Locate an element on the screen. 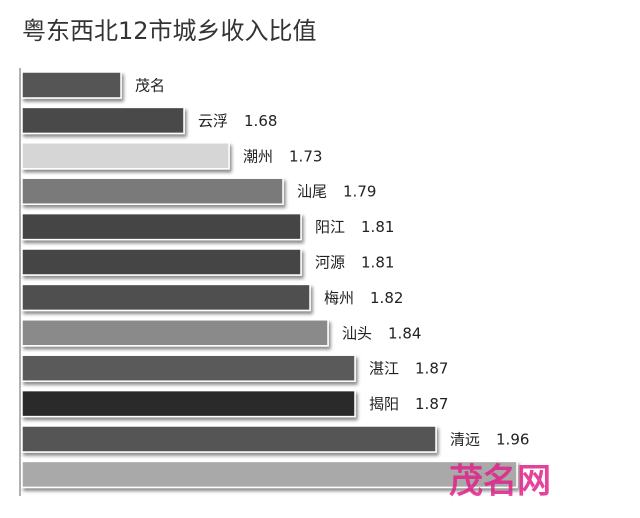 The height and width of the screenshot is (518, 640). category-label: 阳江 is located at coordinates (330, 227).